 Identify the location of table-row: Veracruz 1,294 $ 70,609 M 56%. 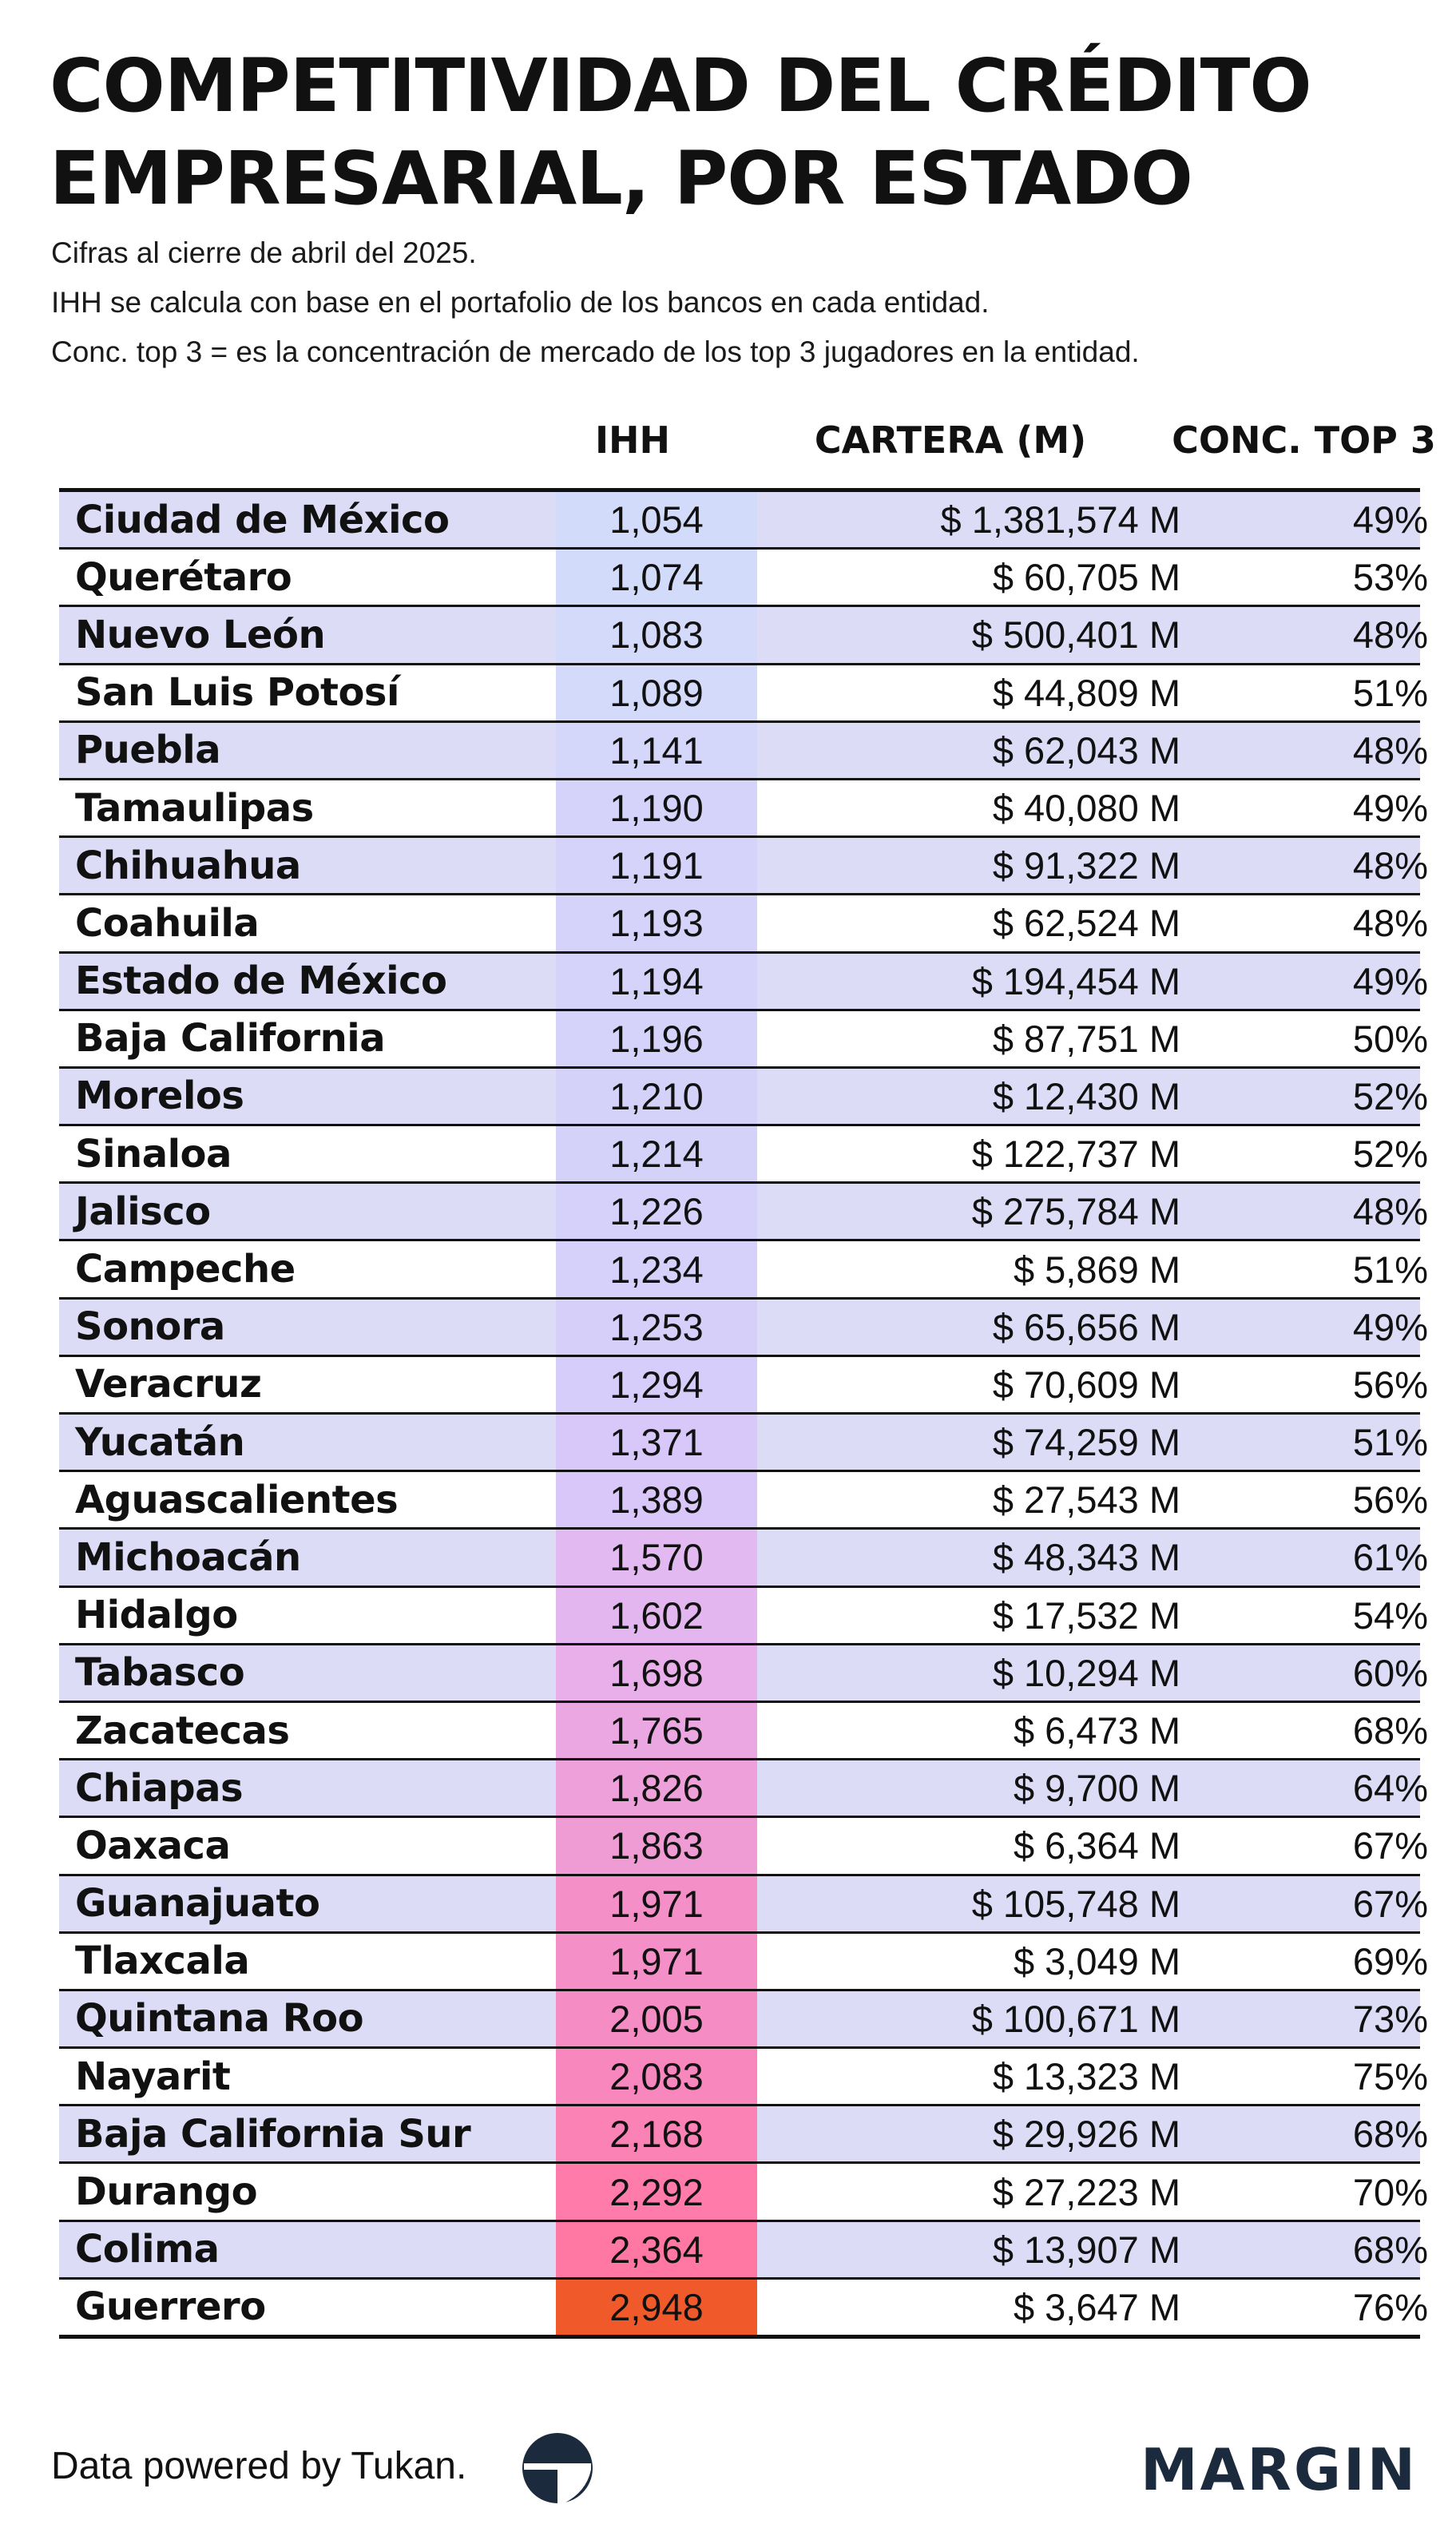
(743, 1385).